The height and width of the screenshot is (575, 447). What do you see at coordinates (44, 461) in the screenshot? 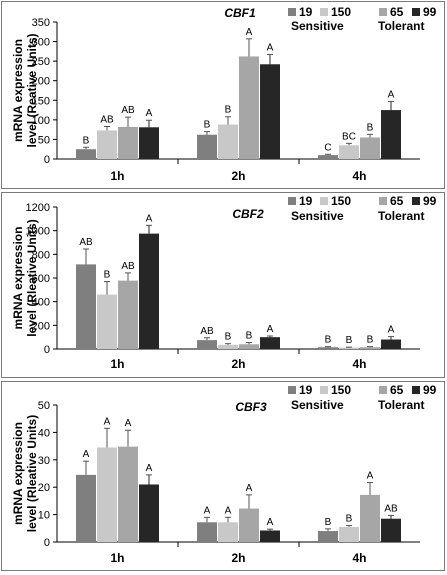
I see `y-tick-label: 30` at bounding box center [44, 461].